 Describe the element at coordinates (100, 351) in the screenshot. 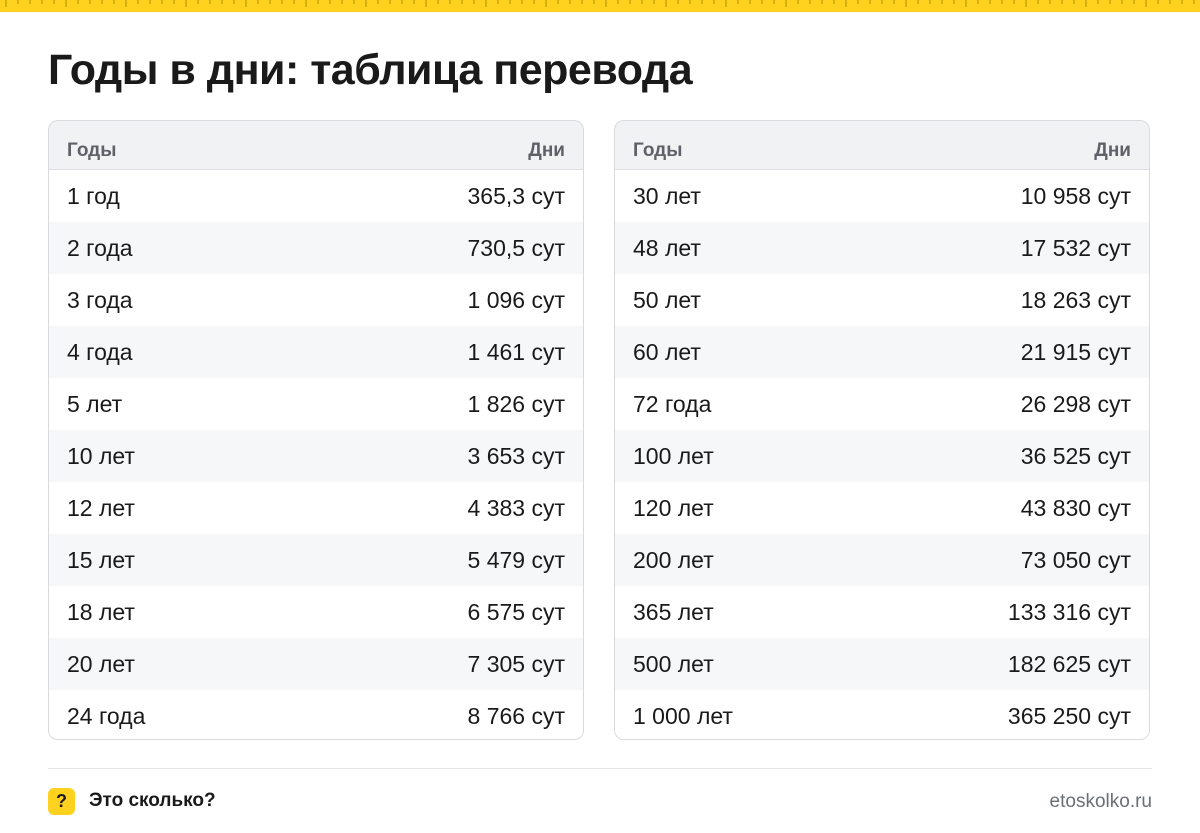

I see `cell-years: 4 года` at that location.